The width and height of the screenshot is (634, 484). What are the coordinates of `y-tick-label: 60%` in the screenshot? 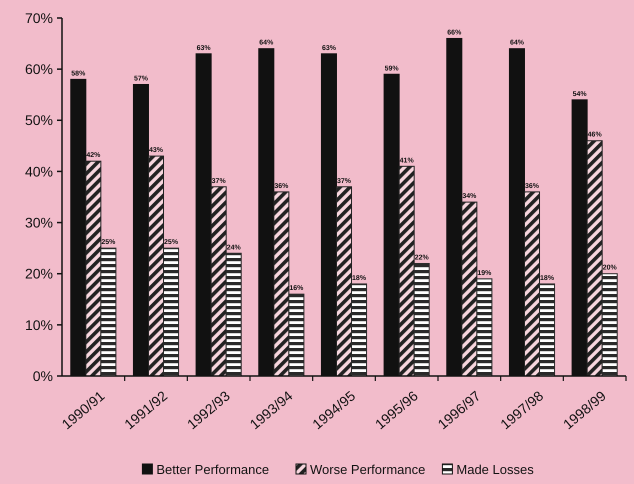 It's located at (38, 69).